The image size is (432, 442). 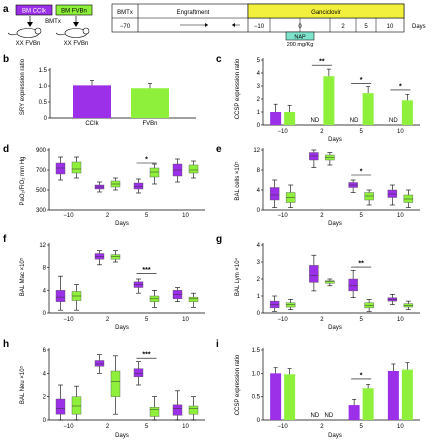 I want to click on xtick-c-2: 5, so click(x=361, y=132).